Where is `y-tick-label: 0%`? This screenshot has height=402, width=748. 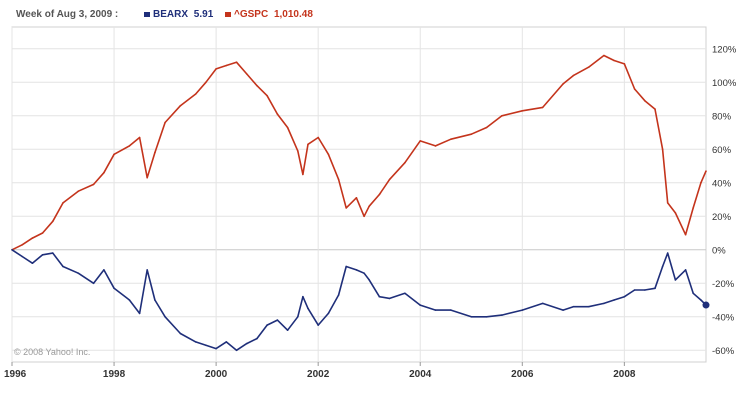 y-tick-label: 0% is located at coordinates (719, 250).